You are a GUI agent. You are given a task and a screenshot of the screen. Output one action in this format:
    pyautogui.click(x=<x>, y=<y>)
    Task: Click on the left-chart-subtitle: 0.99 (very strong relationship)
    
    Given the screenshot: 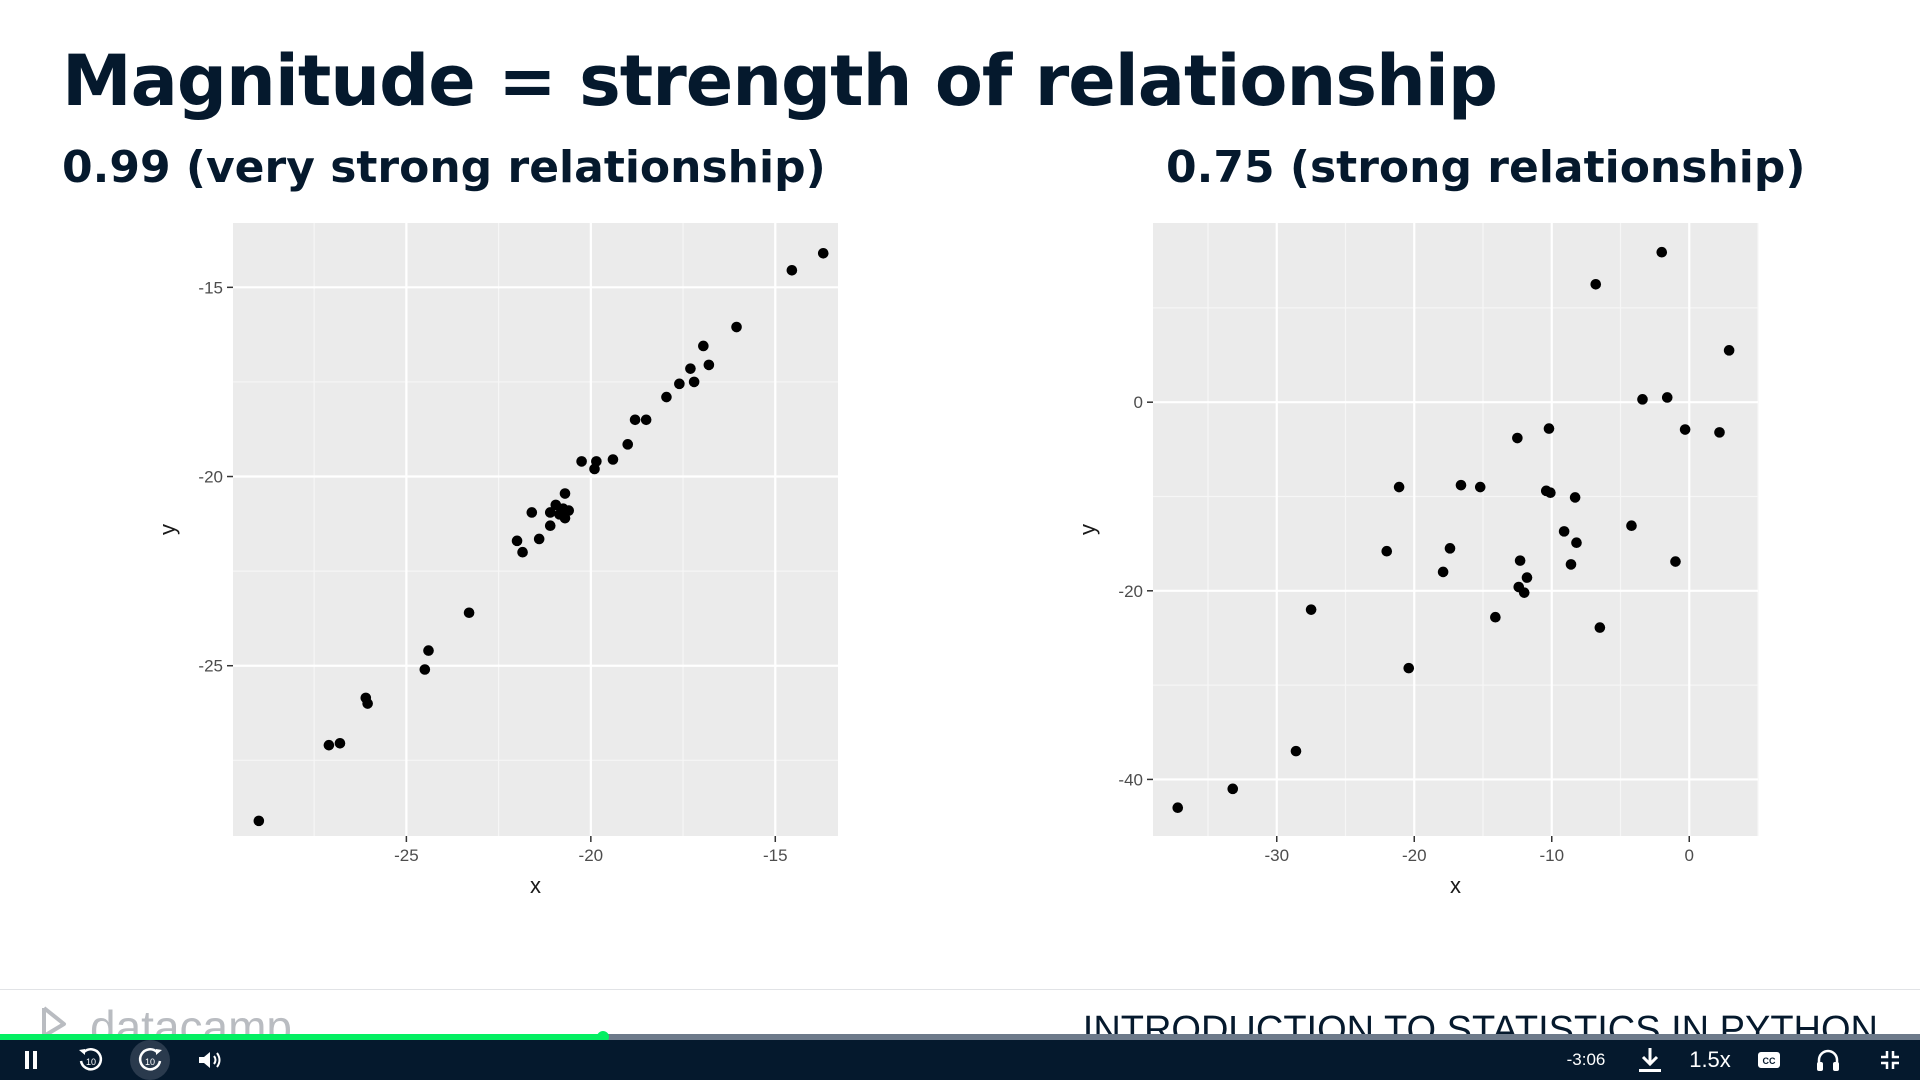 What is the action you would take?
    pyautogui.click(x=444, y=167)
    